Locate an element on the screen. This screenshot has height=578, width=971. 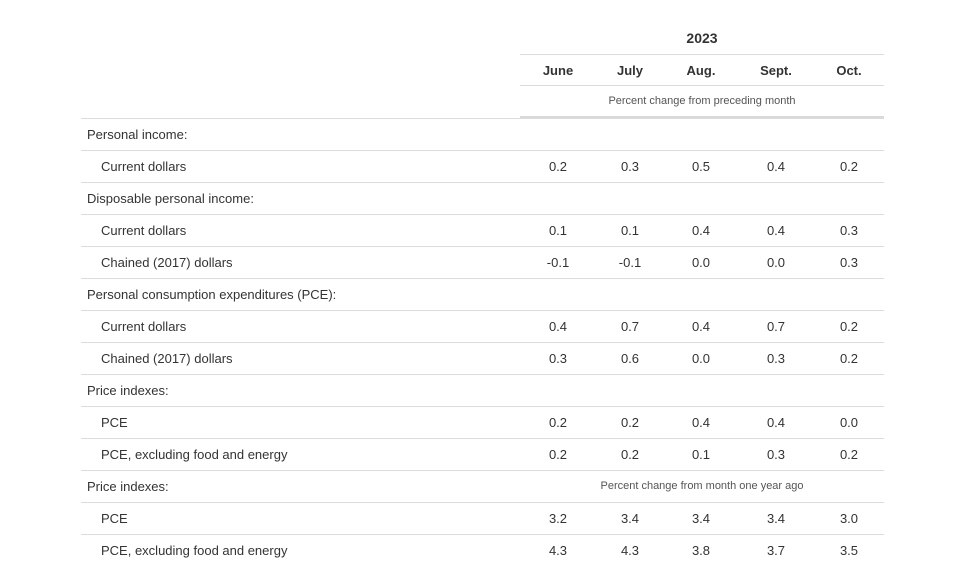
header-divider is located at coordinates (702, 85).